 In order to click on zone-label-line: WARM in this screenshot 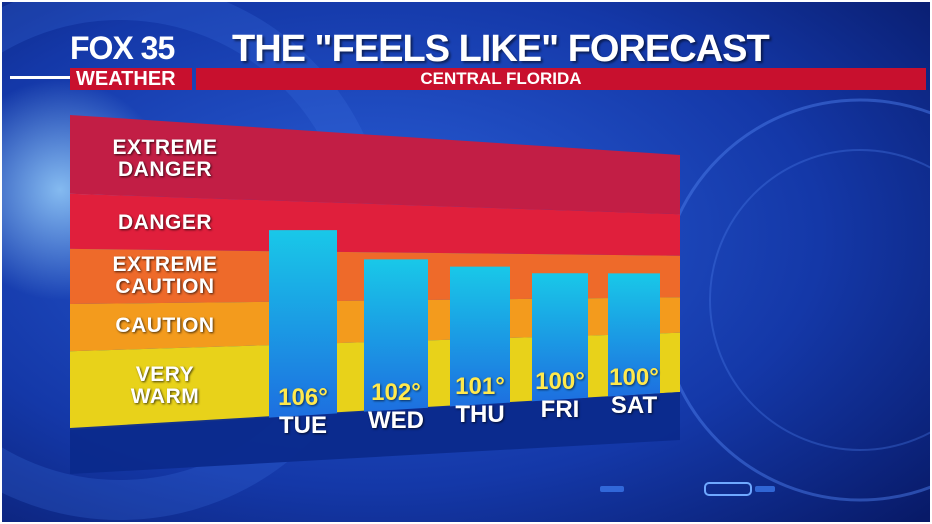, I will do `click(165, 397)`.